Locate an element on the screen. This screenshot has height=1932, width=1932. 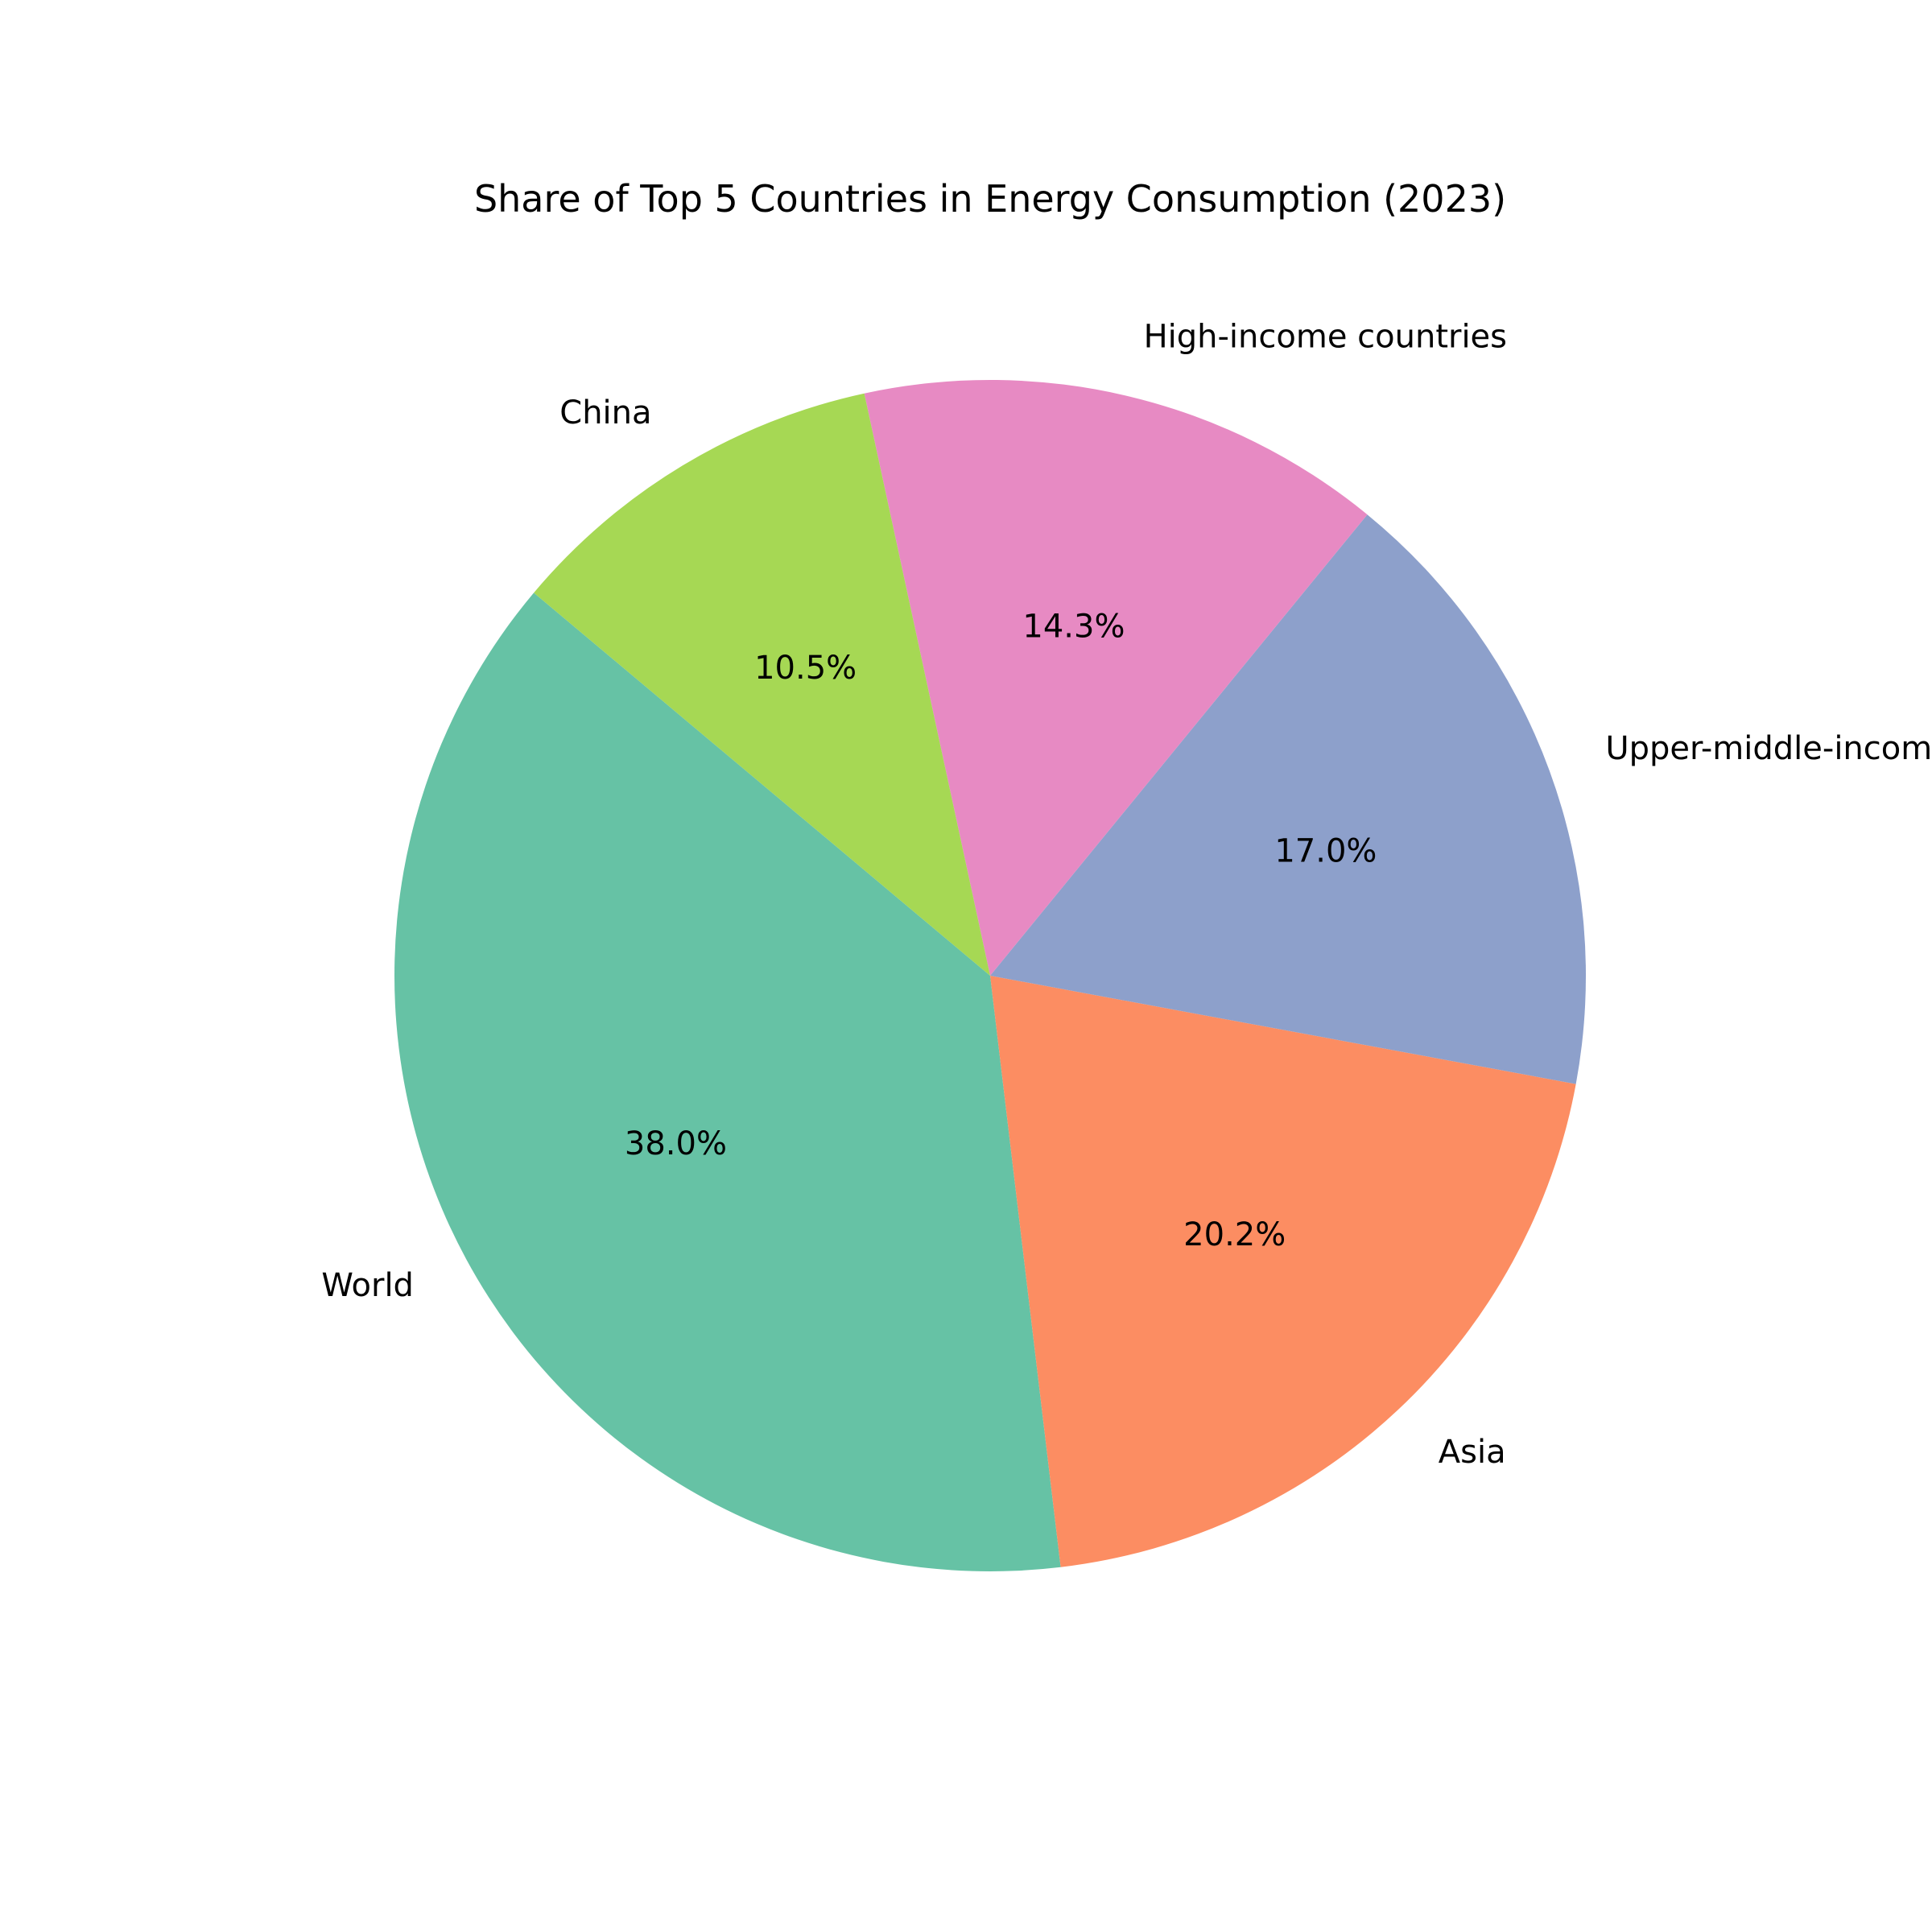
slice-percent-high-income-countries: 14.3% is located at coordinates (1073, 626).